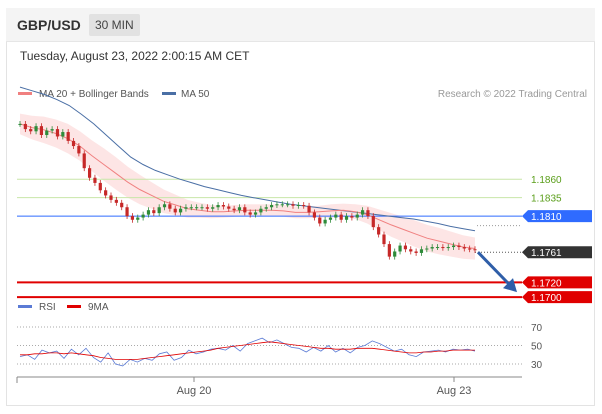 The width and height of the screenshot is (602, 414). Describe the element at coordinates (114, 25) in the screenshot. I see `timeframe-button: 30 MIN` at that location.